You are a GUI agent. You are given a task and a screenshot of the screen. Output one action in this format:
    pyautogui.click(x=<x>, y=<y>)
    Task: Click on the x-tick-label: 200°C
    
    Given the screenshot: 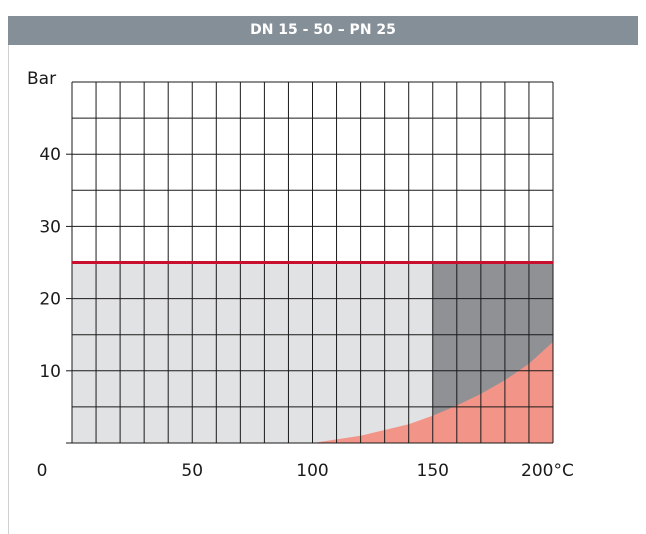 What is the action you would take?
    pyautogui.click(x=547, y=471)
    